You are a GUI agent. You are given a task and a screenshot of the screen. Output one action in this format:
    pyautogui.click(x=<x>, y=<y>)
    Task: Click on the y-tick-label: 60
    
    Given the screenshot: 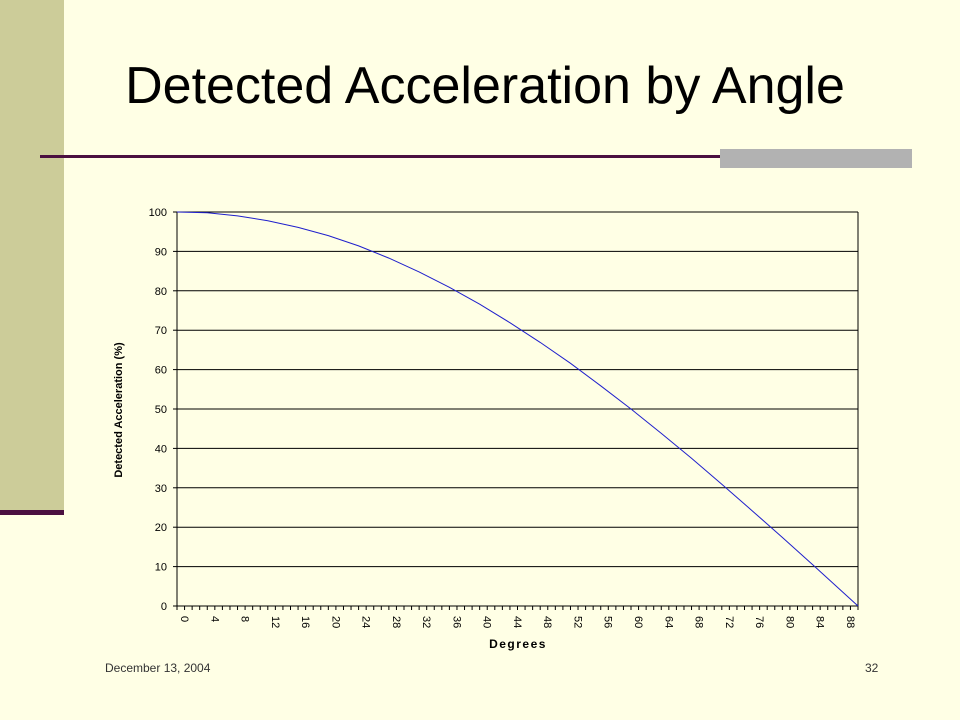 What is the action you would take?
    pyautogui.click(x=161, y=371)
    